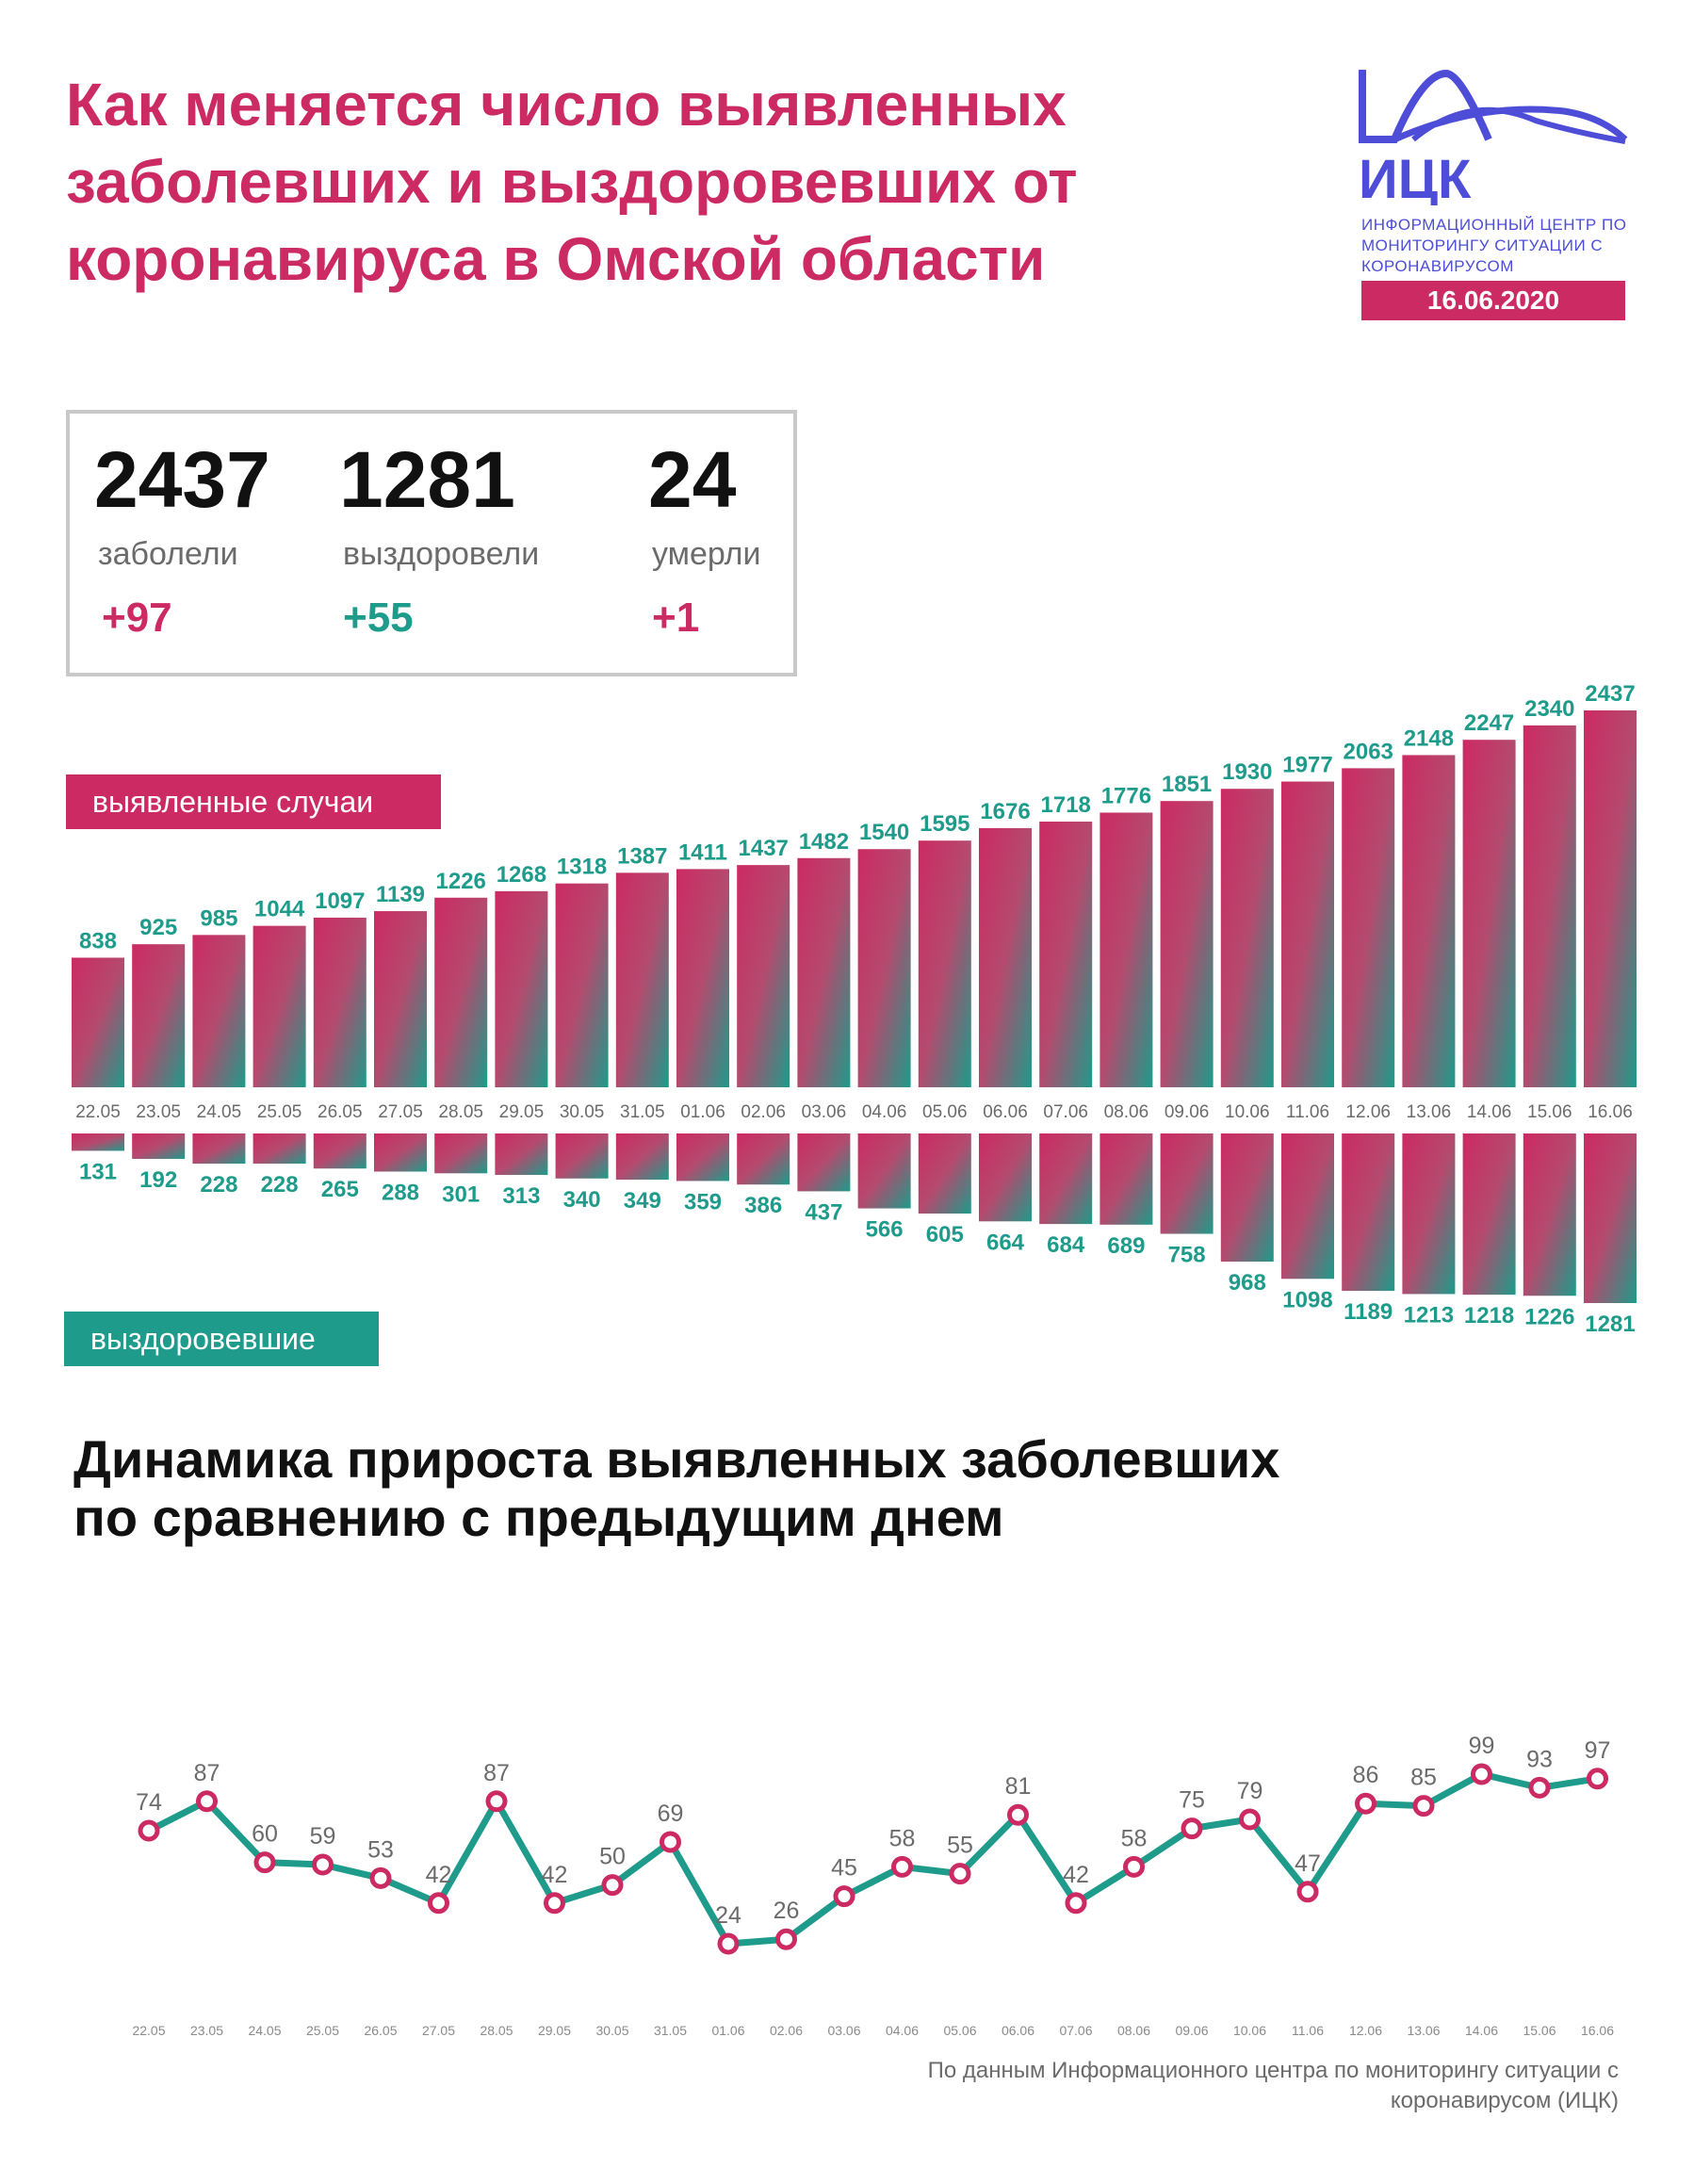 The width and height of the screenshot is (1694, 2184). I want to click on date-tick-label: 23.05, so click(158, 1112).